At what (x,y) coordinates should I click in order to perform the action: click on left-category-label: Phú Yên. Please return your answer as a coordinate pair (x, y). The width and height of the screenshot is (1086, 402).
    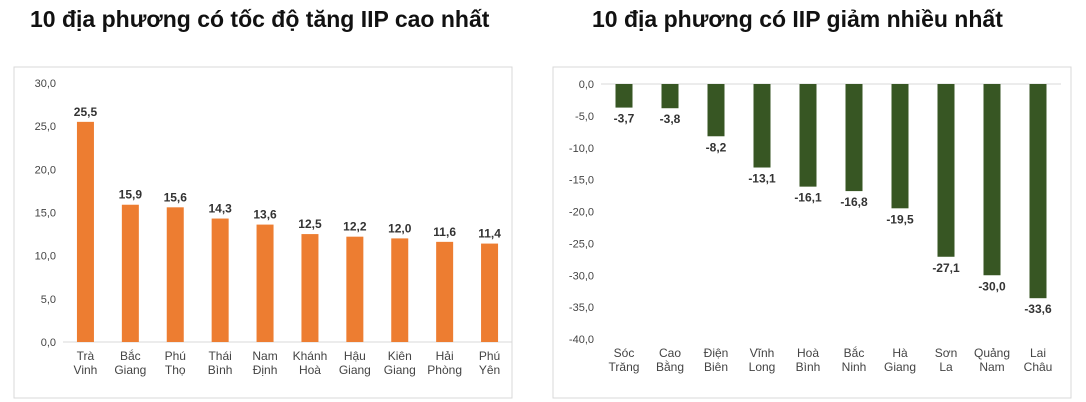
    Looking at the image, I should click on (489, 363).